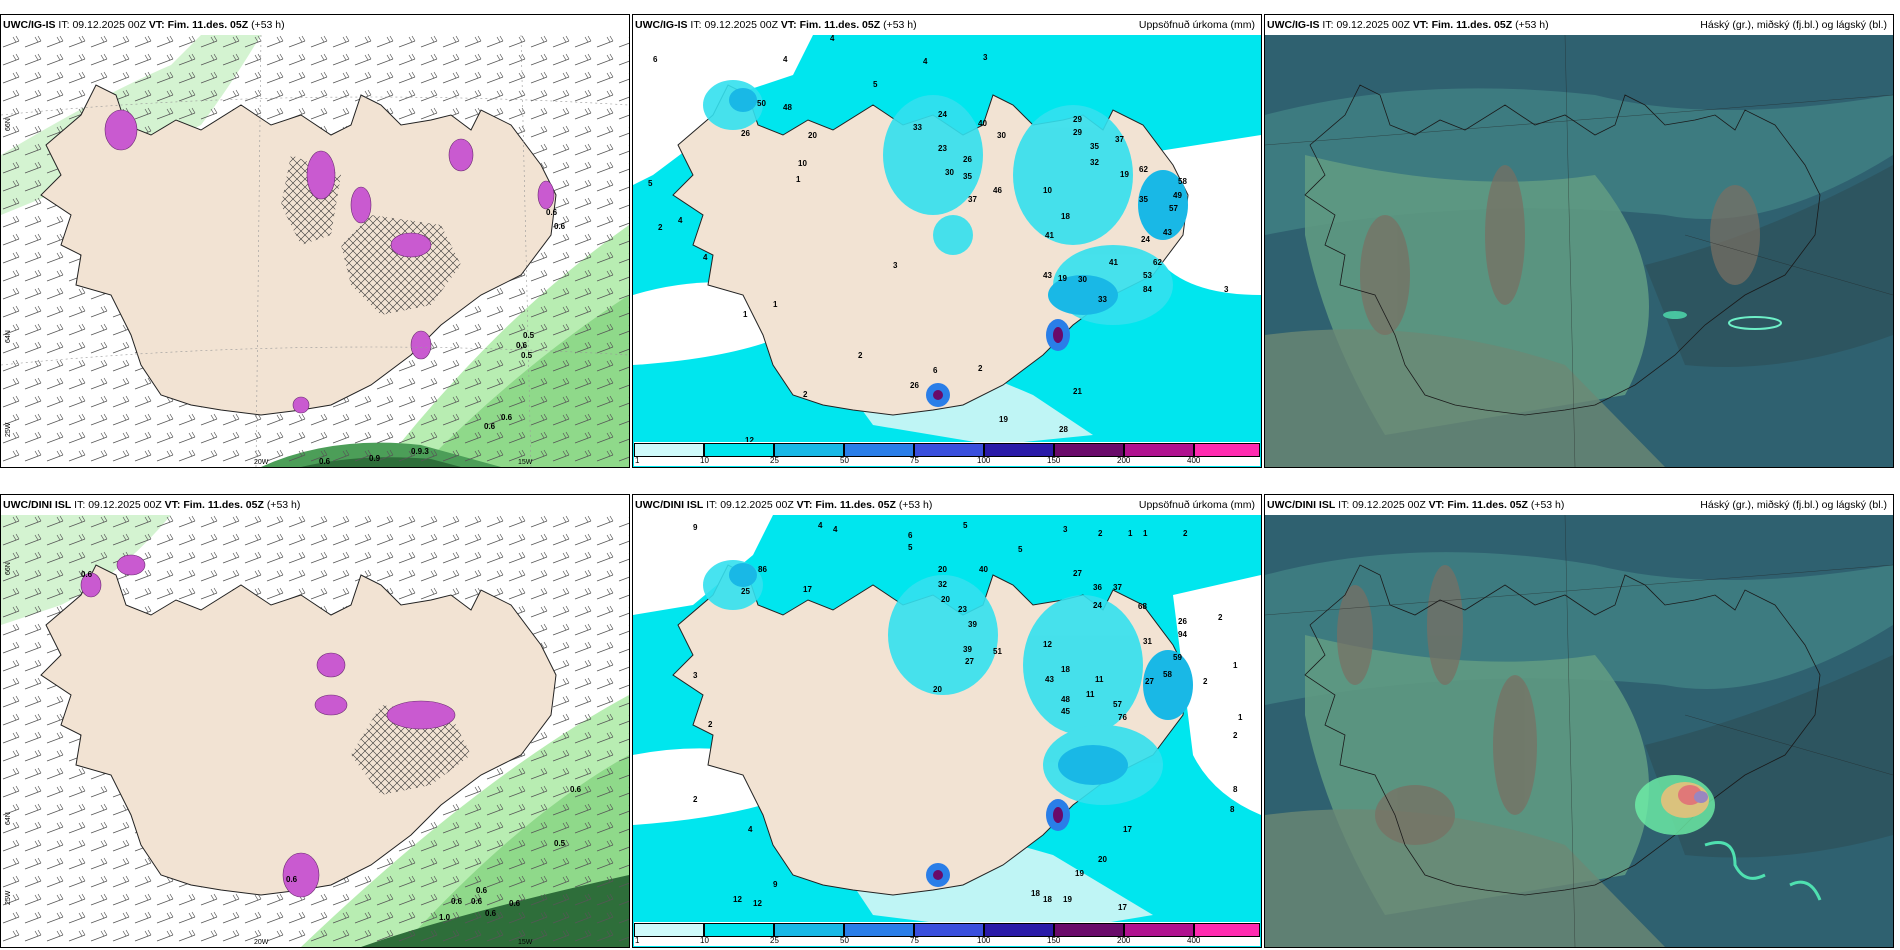 The width and height of the screenshot is (1900, 950). What do you see at coordinates (844, 460) in the screenshot?
I see `colorbar-tick: 50` at bounding box center [844, 460].